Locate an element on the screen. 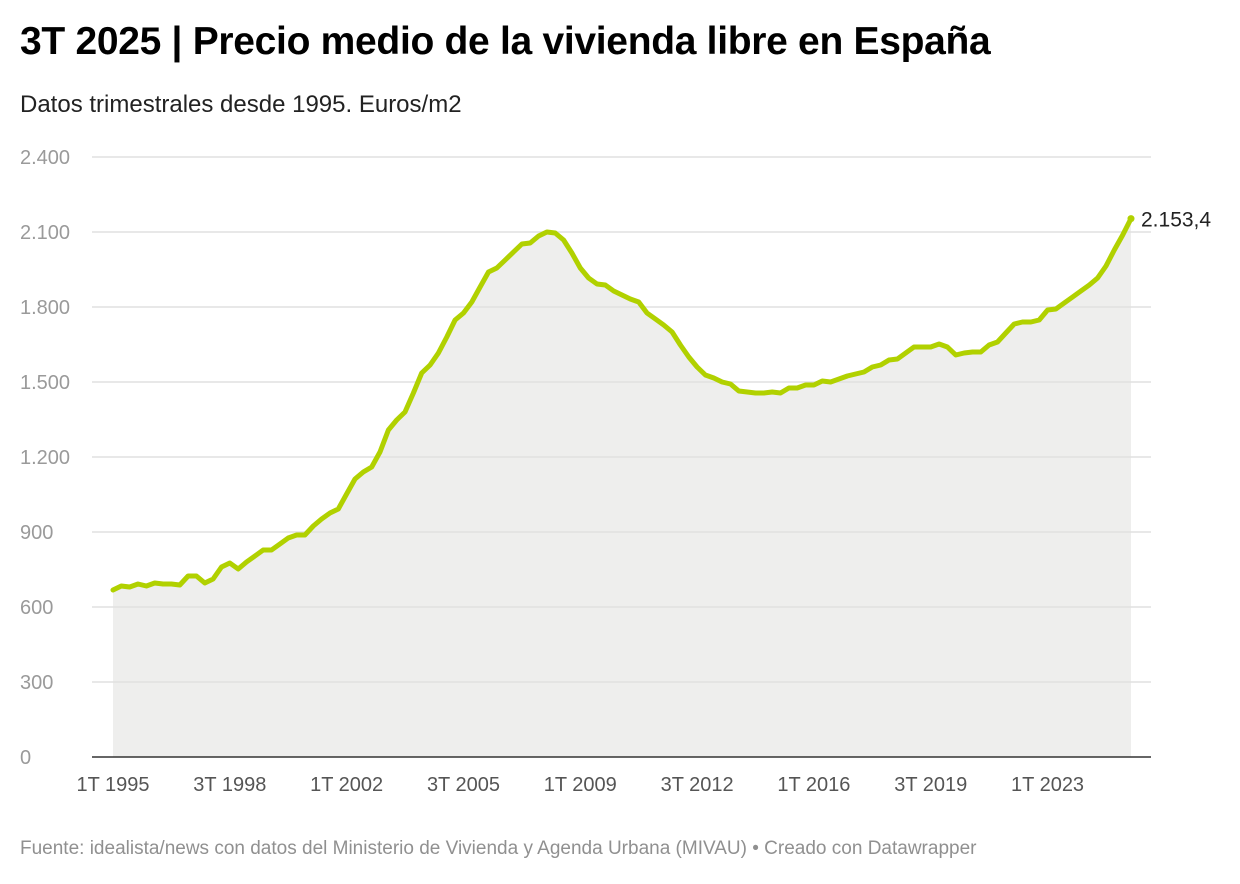 Image resolution: width=1240 pixels, height=884 pixels. x-tick-label: 3T 2019 is located at coordinates (930, 785).